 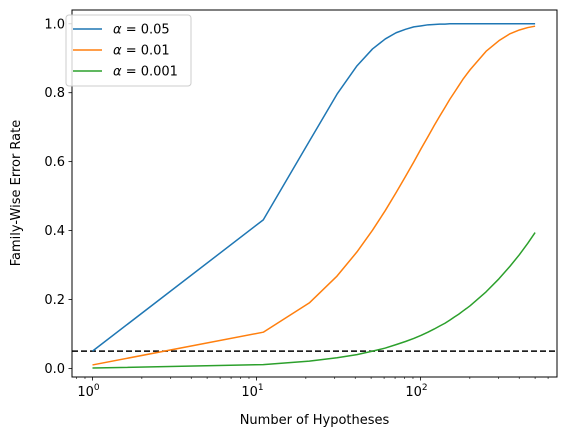 What do you see at coordinates (141, 30) in the screenshot?
I see `legend-label-0: α = 0.05` at bounding box center [141, 30].